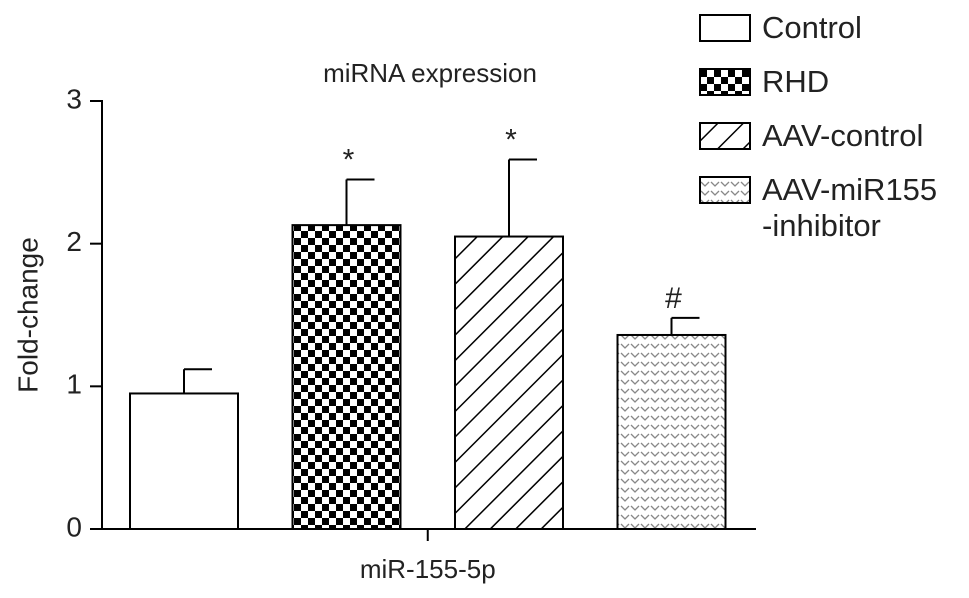 The width and height of the screenshot is (969, 598). What do you see at coordinates (843, 135) in the screenshot?
I see `legend-label: AAV-control` at bounding box center [843, 135].